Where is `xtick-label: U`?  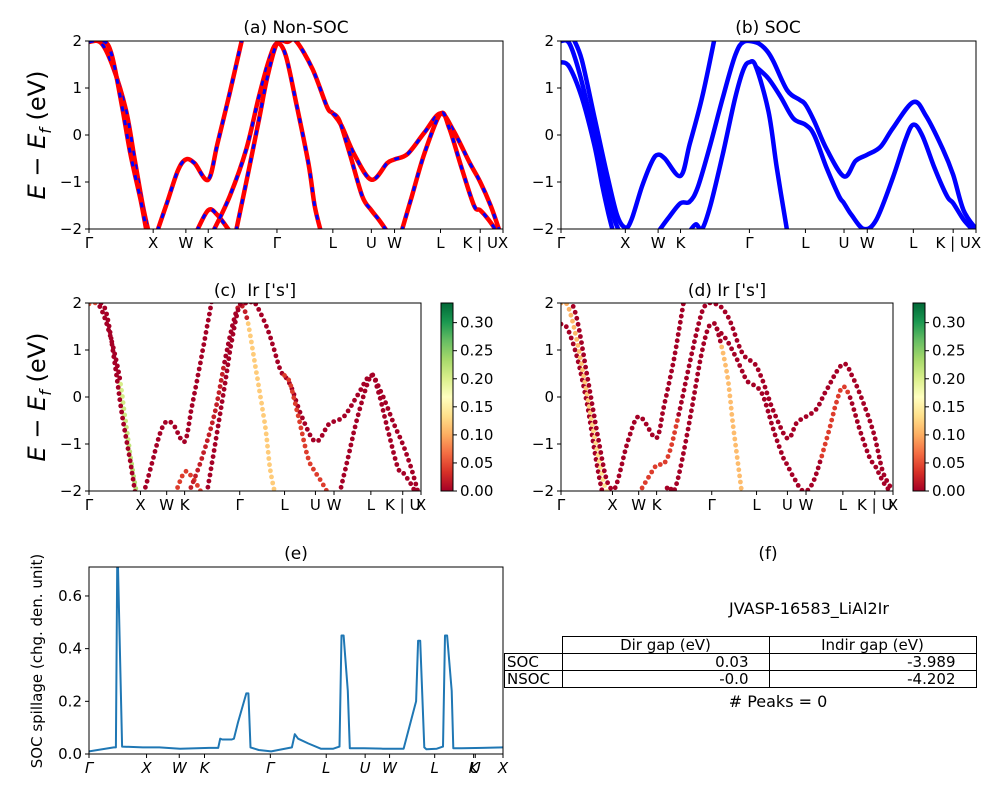 xtick-label: U is located at coordinates (475, 768).